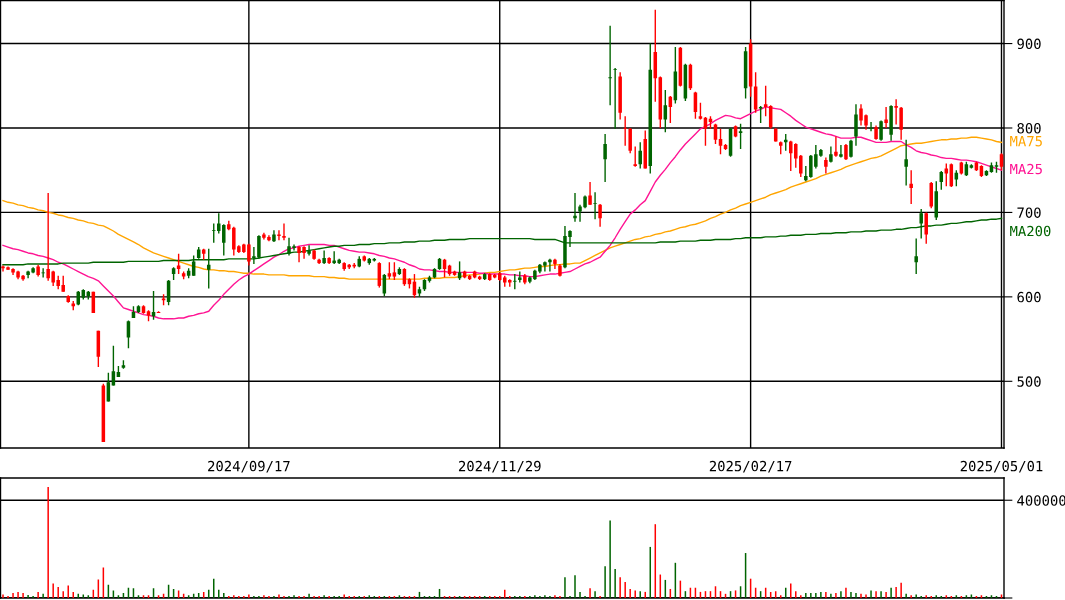  I want to click on series-label: MA25, so click(1026, 169).